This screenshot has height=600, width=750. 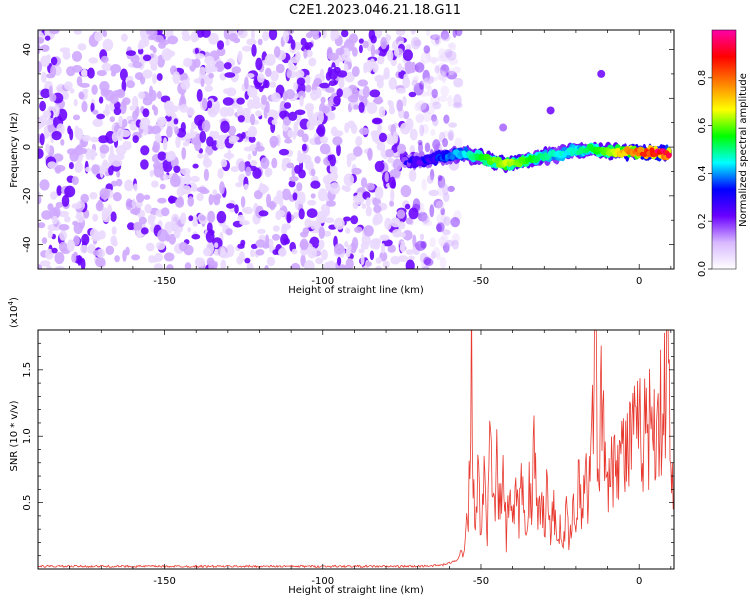 What do you see at coordinates (13, 312) in the screenshot?
I see `snr-scale-label: (x104)` at bounding box center [13, 312].